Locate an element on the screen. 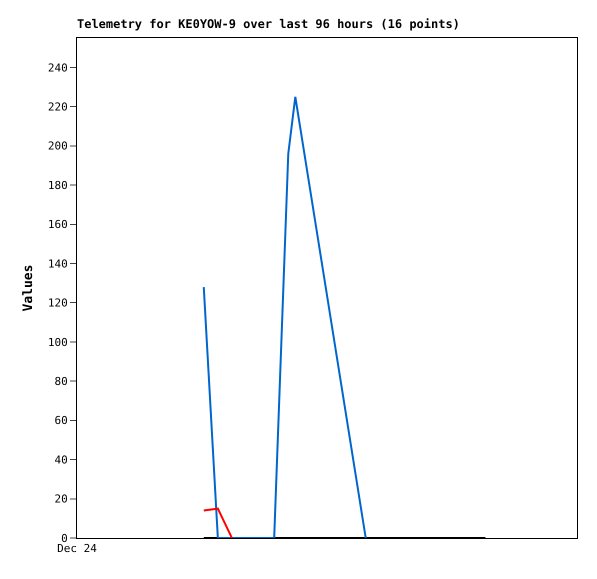 The height and width of the screenshot is (579, 597). y-tick-label: 100 is located at coordinates (58, 342).